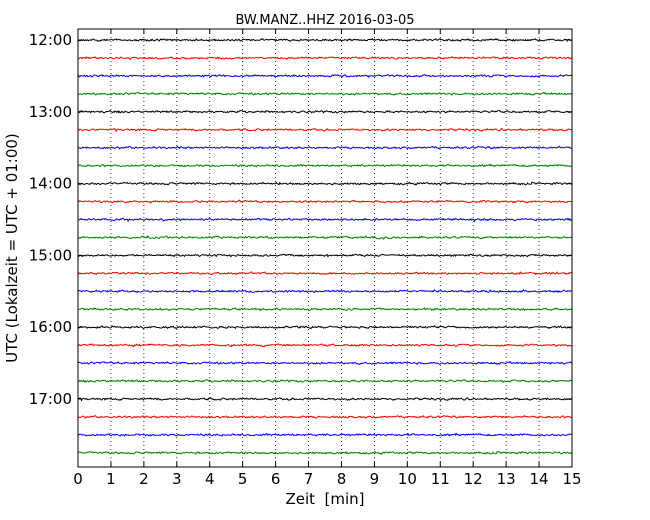  What do you see at coordinates (473, 479) in the screenshot?
I see `x-tick-label: 12` at bounding box center [473, 479].